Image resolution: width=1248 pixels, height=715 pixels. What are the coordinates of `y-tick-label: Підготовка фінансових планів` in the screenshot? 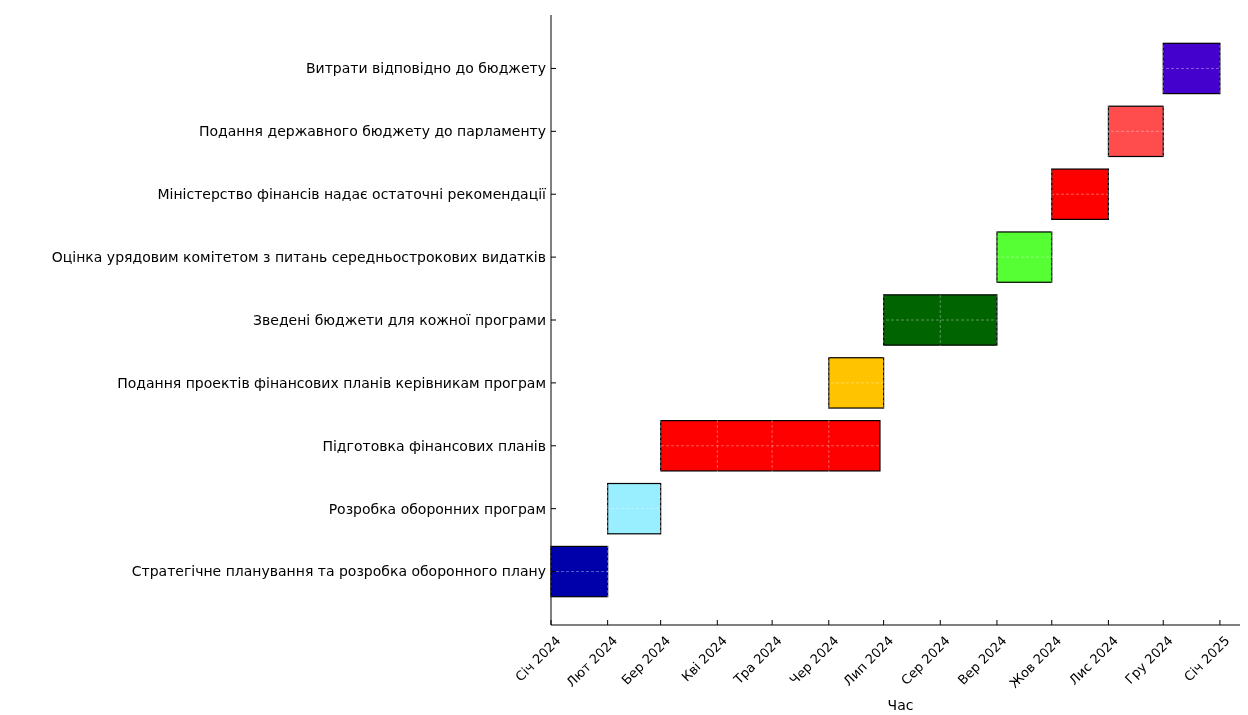 It's located at (434, 445).